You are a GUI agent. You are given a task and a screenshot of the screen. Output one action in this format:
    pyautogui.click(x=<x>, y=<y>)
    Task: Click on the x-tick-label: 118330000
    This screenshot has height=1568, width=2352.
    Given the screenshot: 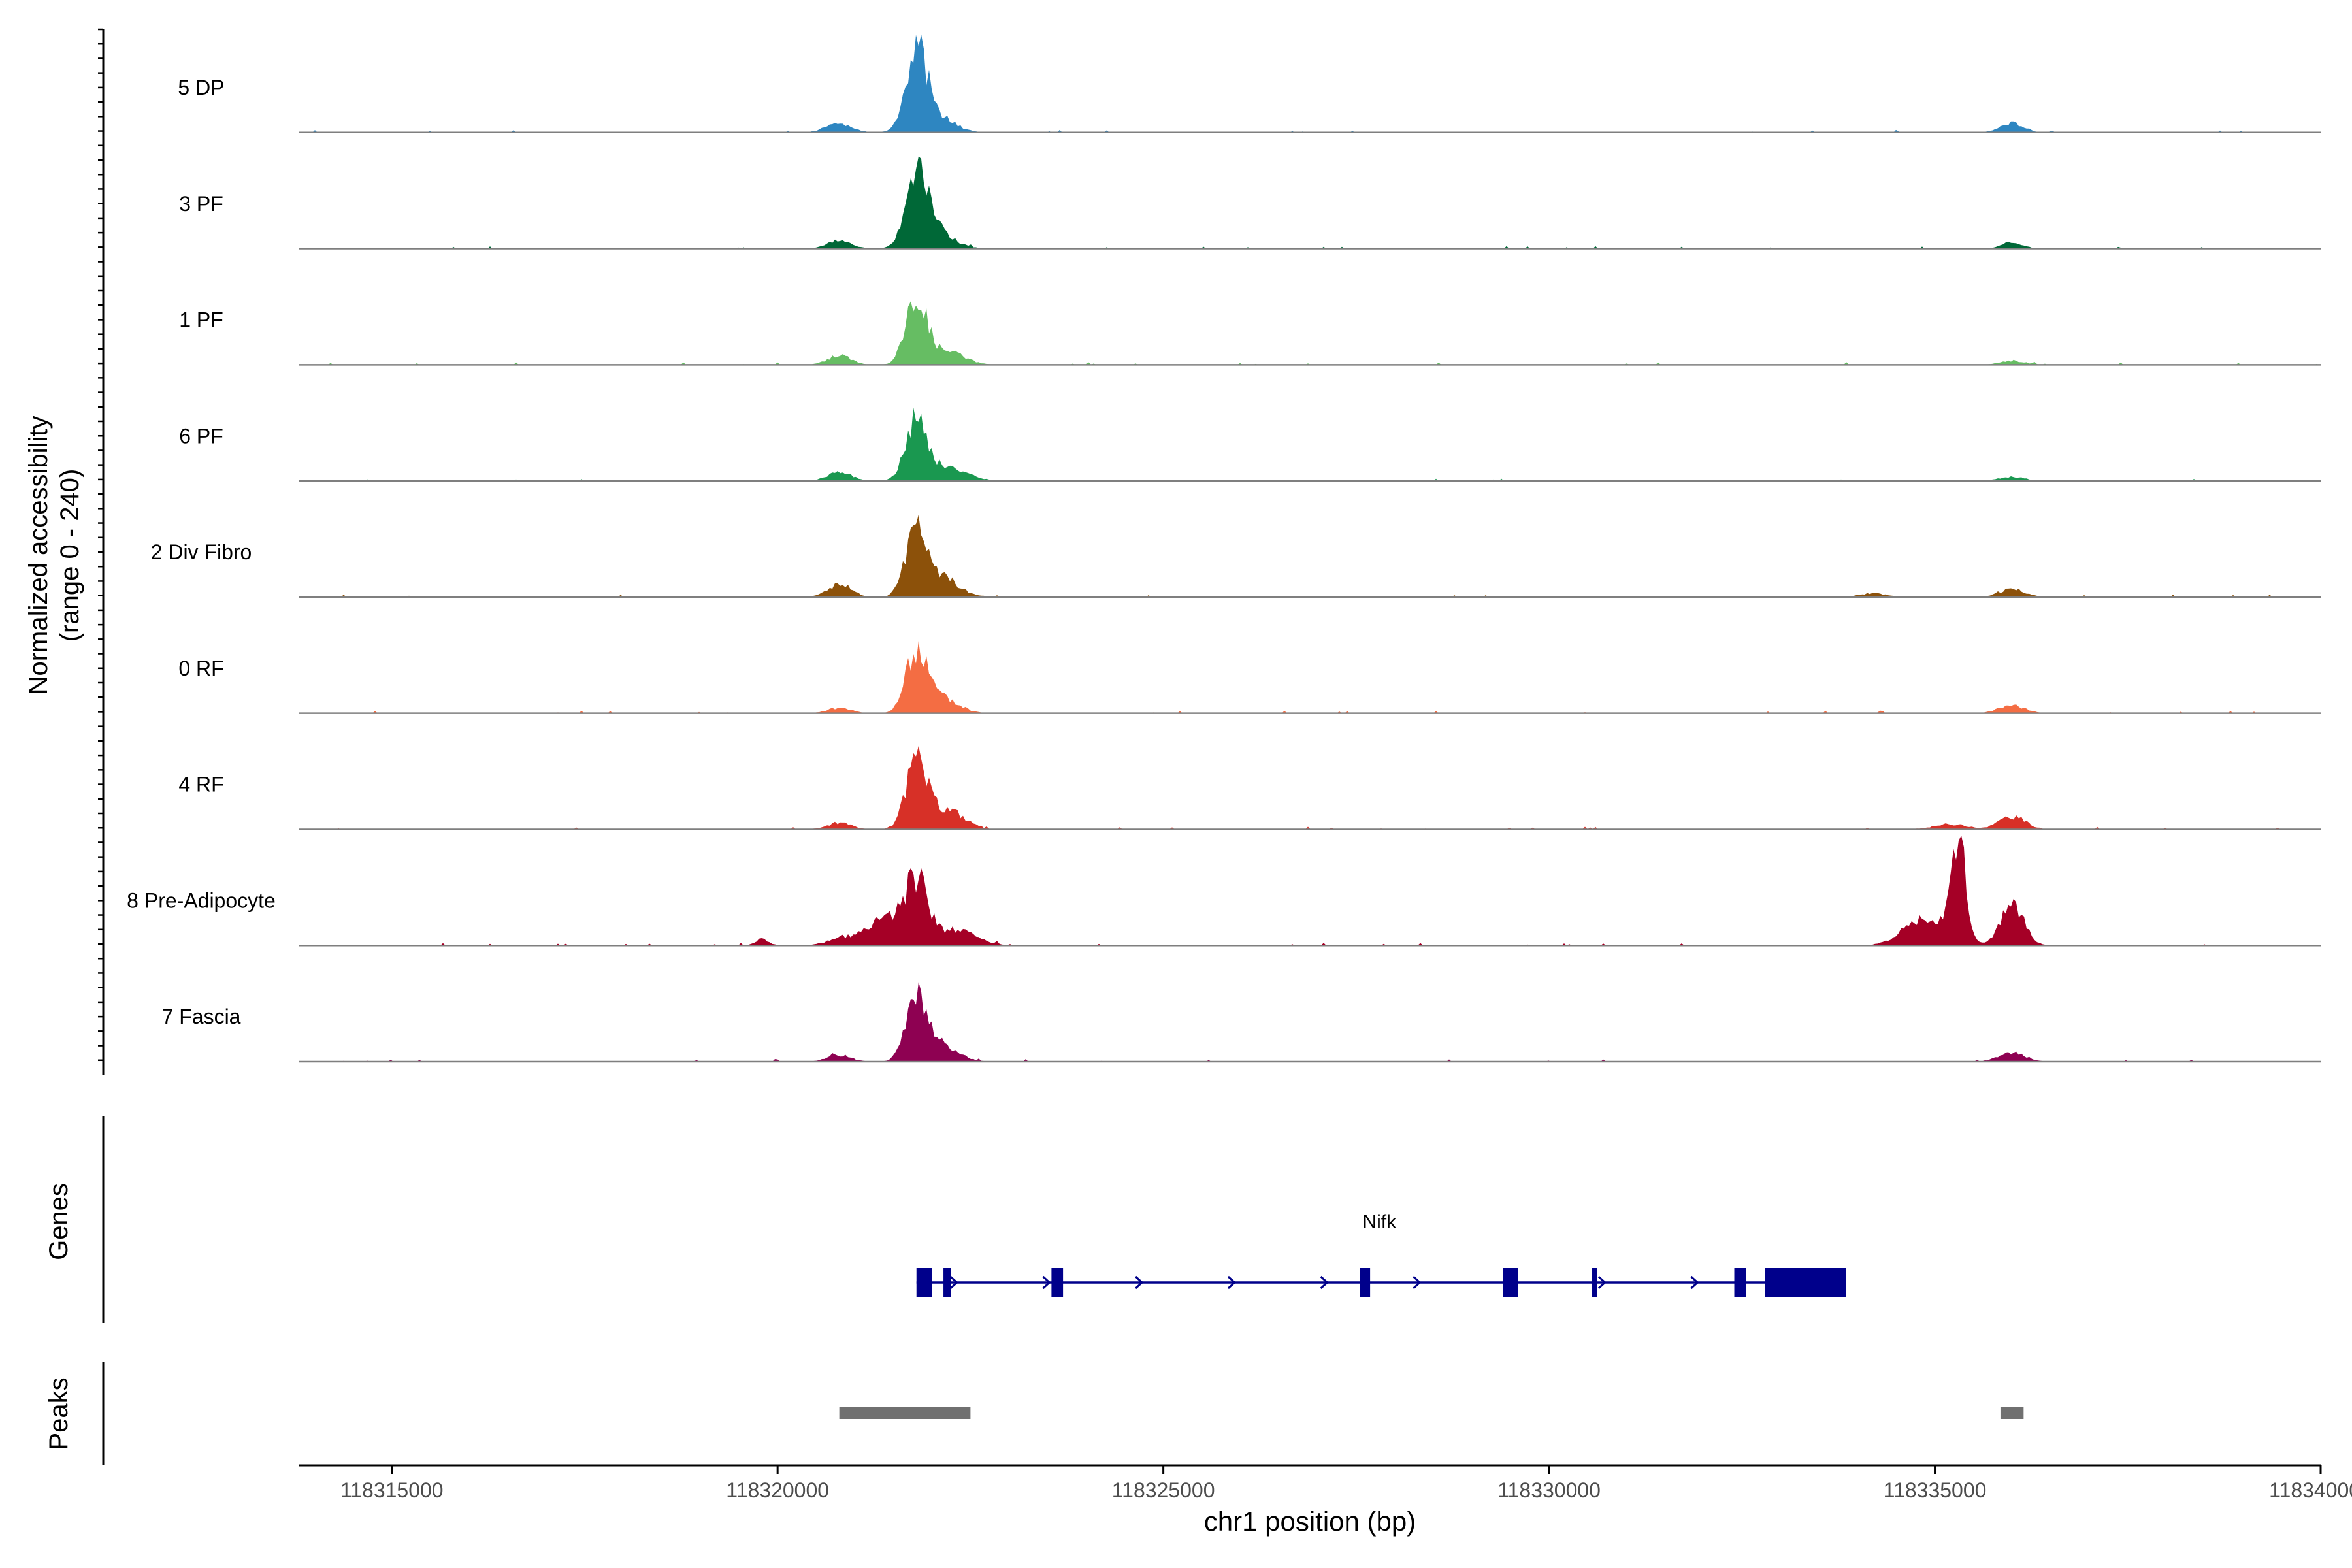 What is the action you would take?
    pyautogui.click(x=1549, y=1490)
    